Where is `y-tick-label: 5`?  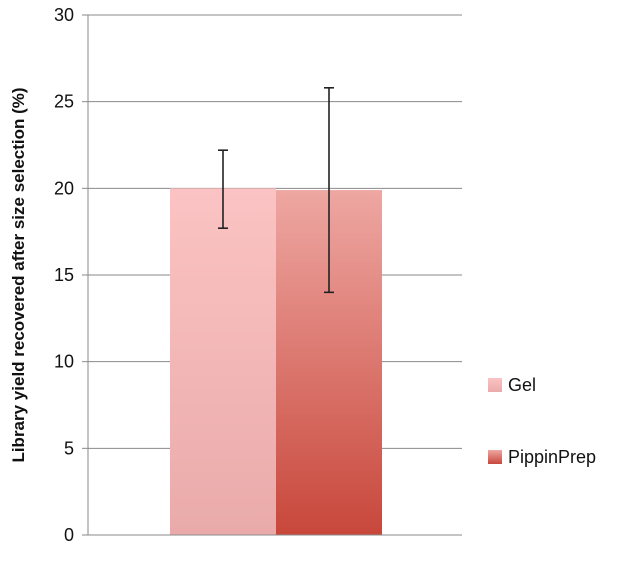 y-tick-label: 5 is located at coordinates (69, 448).